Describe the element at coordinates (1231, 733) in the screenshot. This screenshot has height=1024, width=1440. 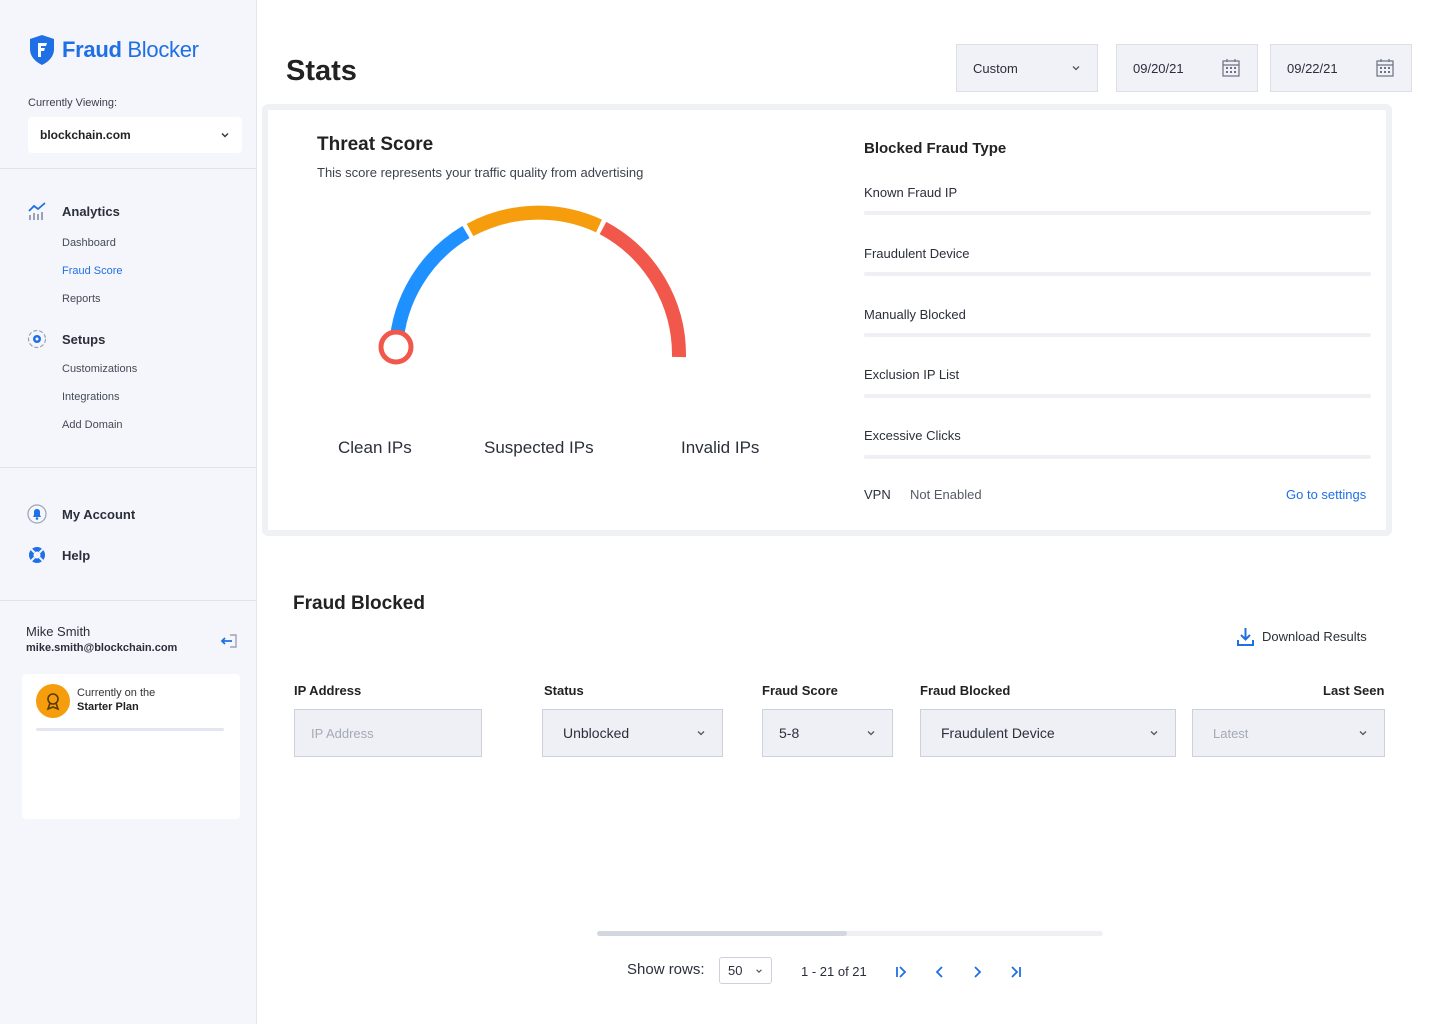
I see `last-seen-placeholder: Latest` at that location.